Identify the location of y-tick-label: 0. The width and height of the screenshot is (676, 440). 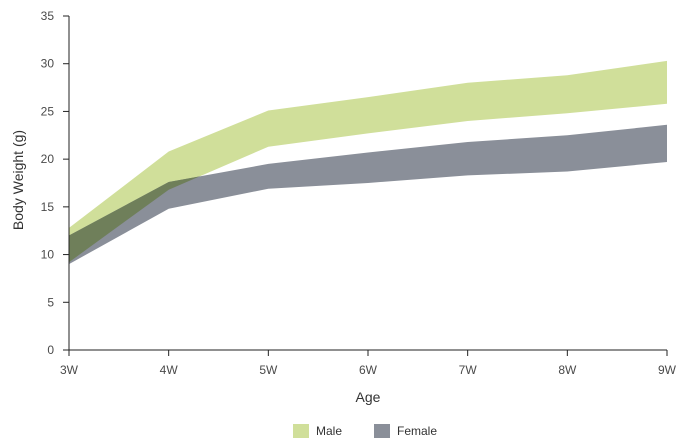
(50, 350).